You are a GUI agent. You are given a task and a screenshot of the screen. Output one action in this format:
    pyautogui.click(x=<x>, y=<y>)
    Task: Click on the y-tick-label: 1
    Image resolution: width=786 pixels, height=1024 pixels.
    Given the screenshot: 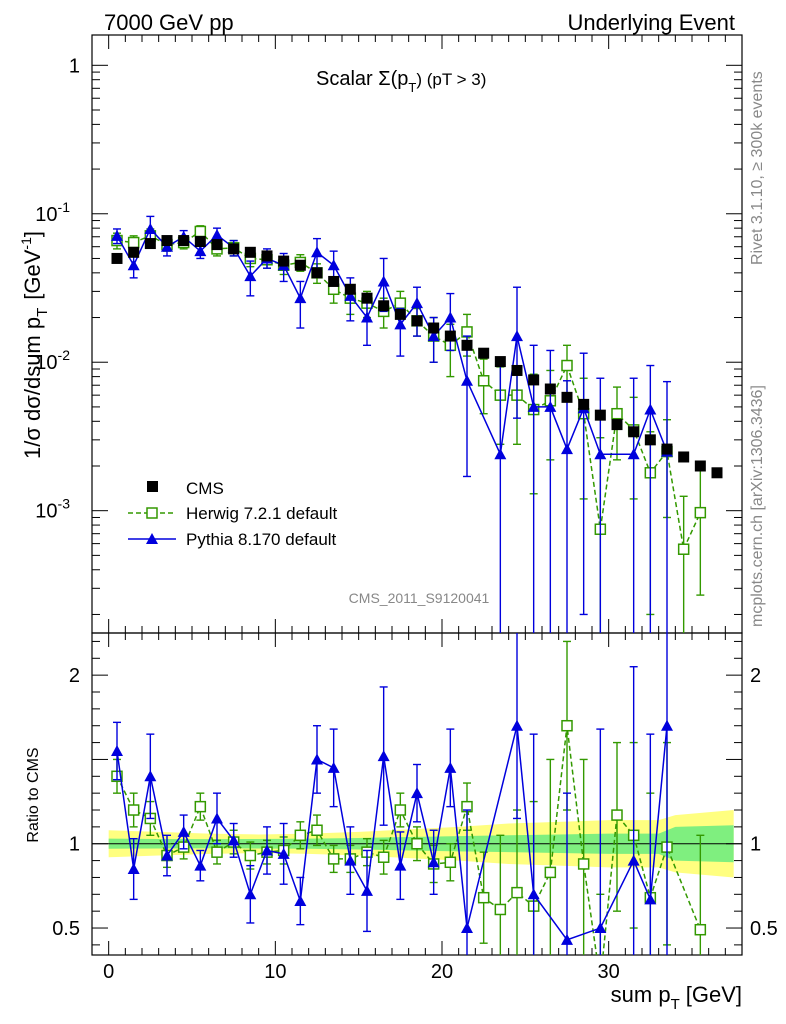 What is the action you would take?
    pyautogui.click(x=74, y=66)
    